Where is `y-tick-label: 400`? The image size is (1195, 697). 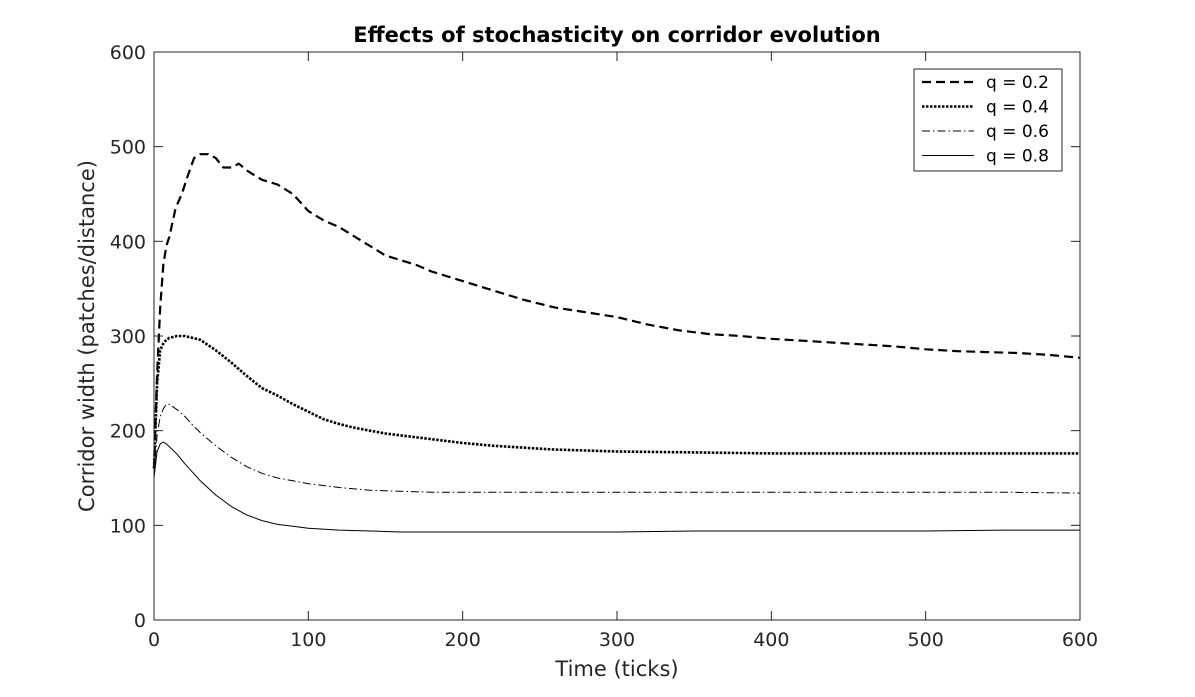 y-tick-label: 400 is located at coordinates (128, 242).